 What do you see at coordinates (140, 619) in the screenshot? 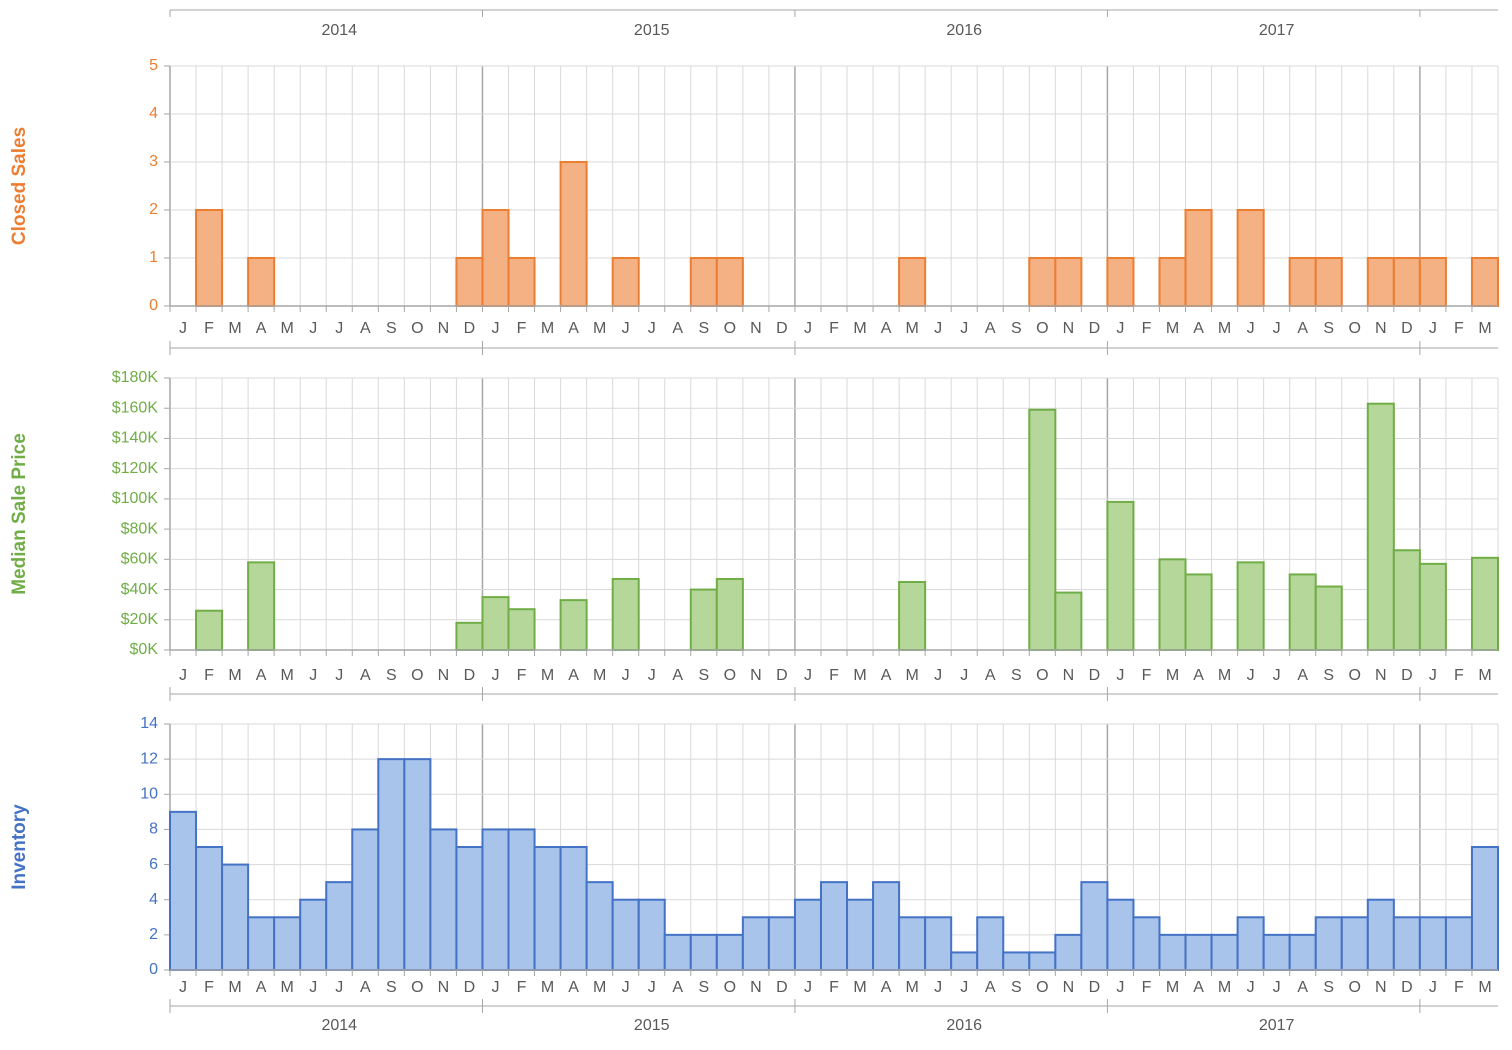
I see `y-tick-label: $20K` at bounding box center [140, 619].